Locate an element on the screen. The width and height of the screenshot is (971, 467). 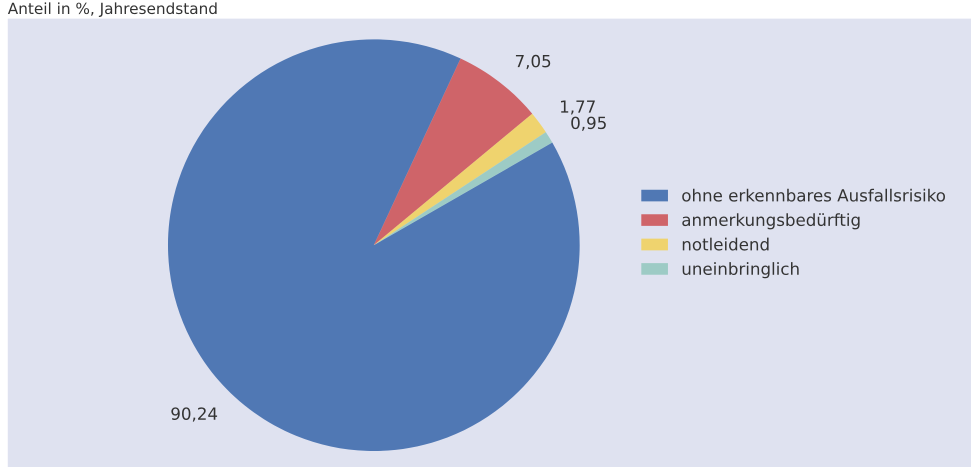
data-label: 1,77 is located at coordinates (577, 107).